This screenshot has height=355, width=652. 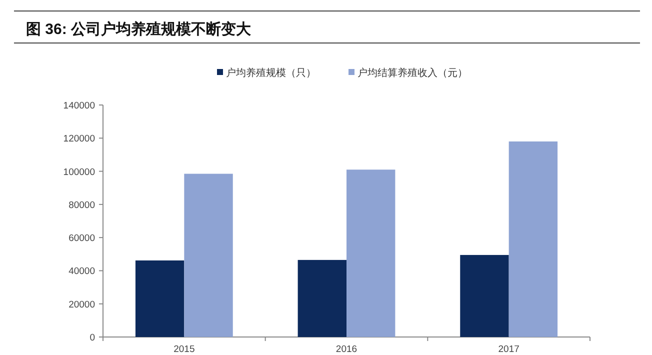 I want to click on title: 图 36: 公司户均养殖规模不断变大, so click(x=139, y=29).